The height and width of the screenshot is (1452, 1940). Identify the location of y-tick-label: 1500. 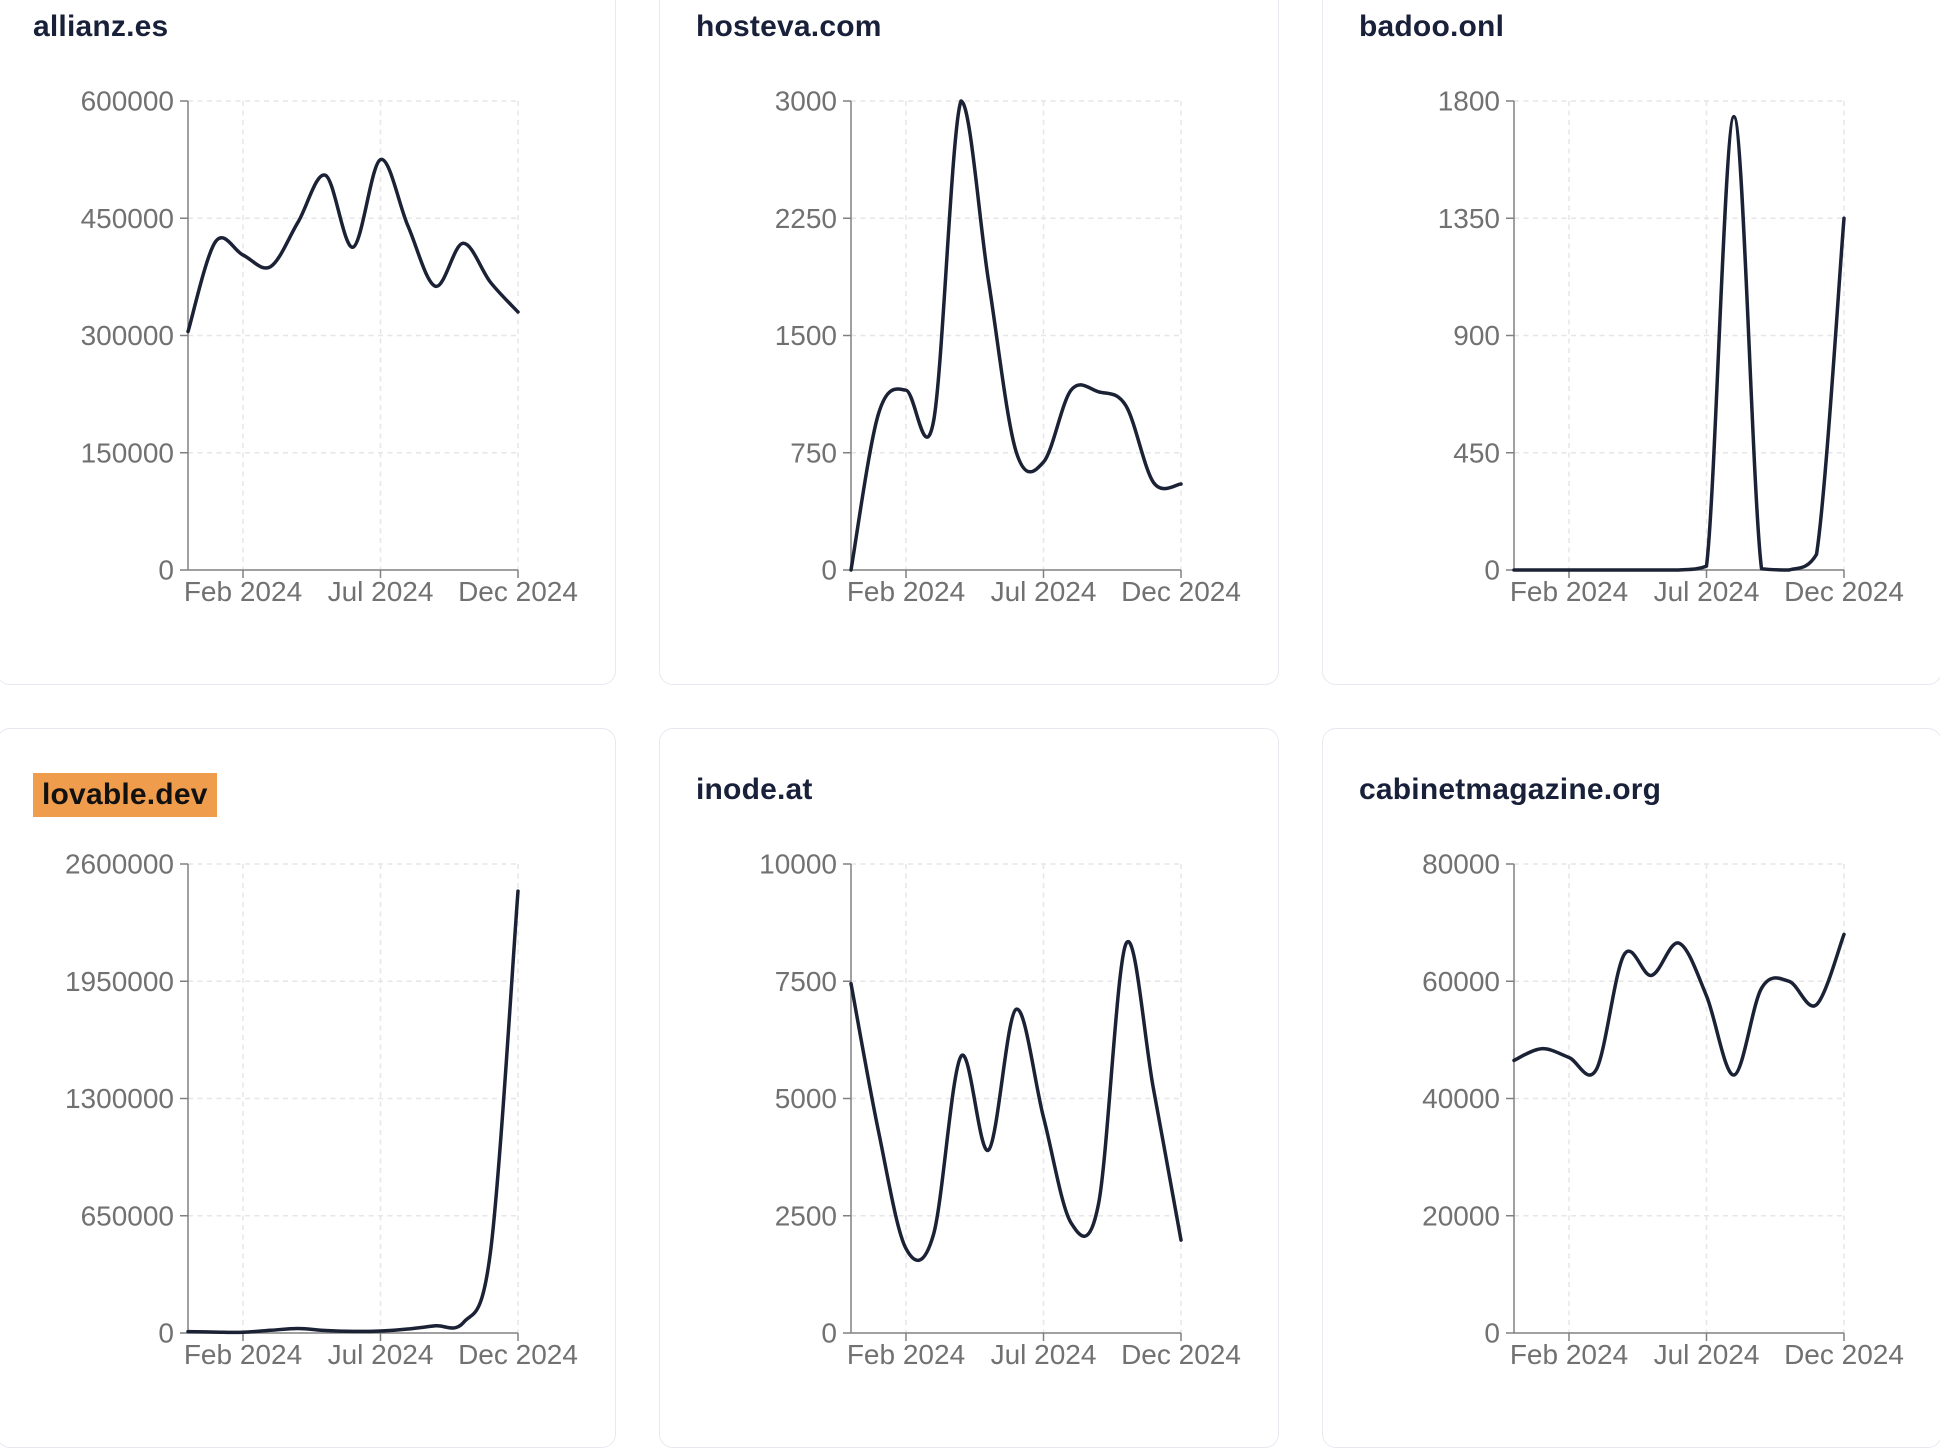
(806, 335).